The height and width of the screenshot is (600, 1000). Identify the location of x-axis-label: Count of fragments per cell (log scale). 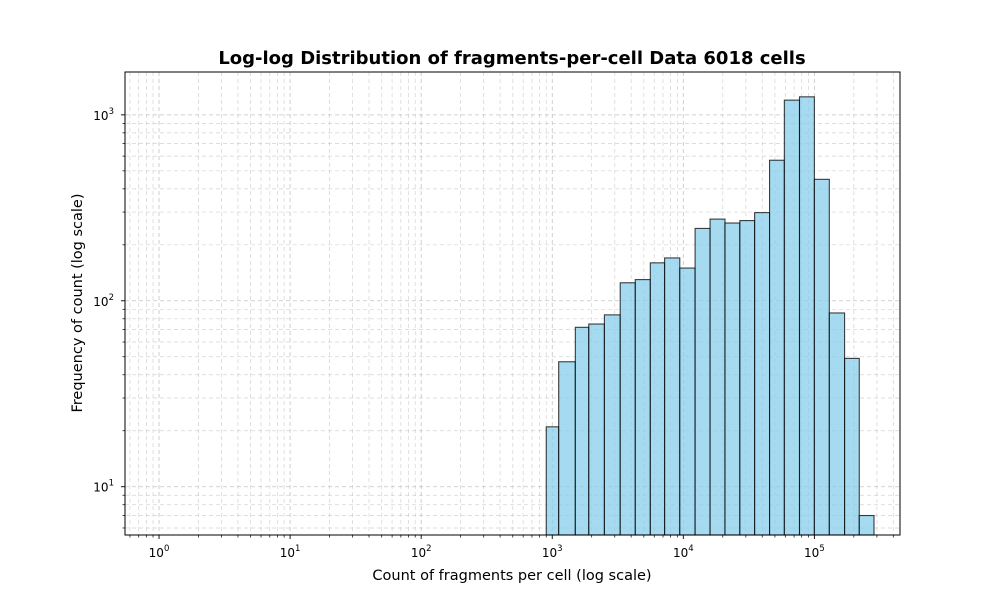
(511, 576).